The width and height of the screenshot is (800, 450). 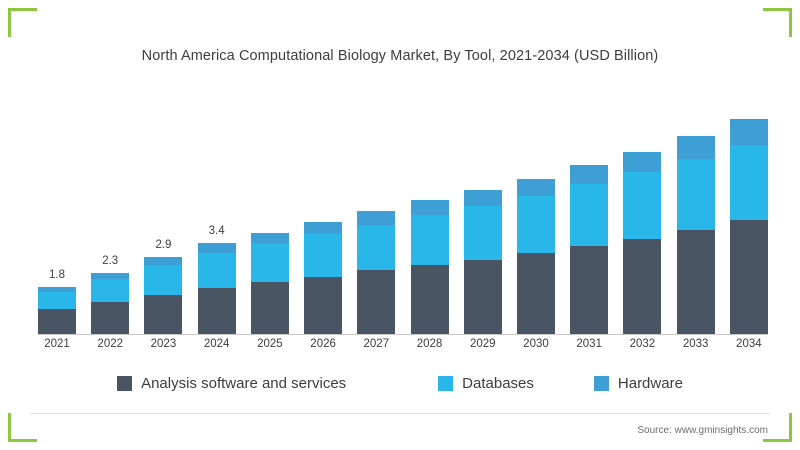 What do you see at coordinates (601, 383) in the screenshot?
I see `legend-swatch-hardware` at bounding box center [601, 383].